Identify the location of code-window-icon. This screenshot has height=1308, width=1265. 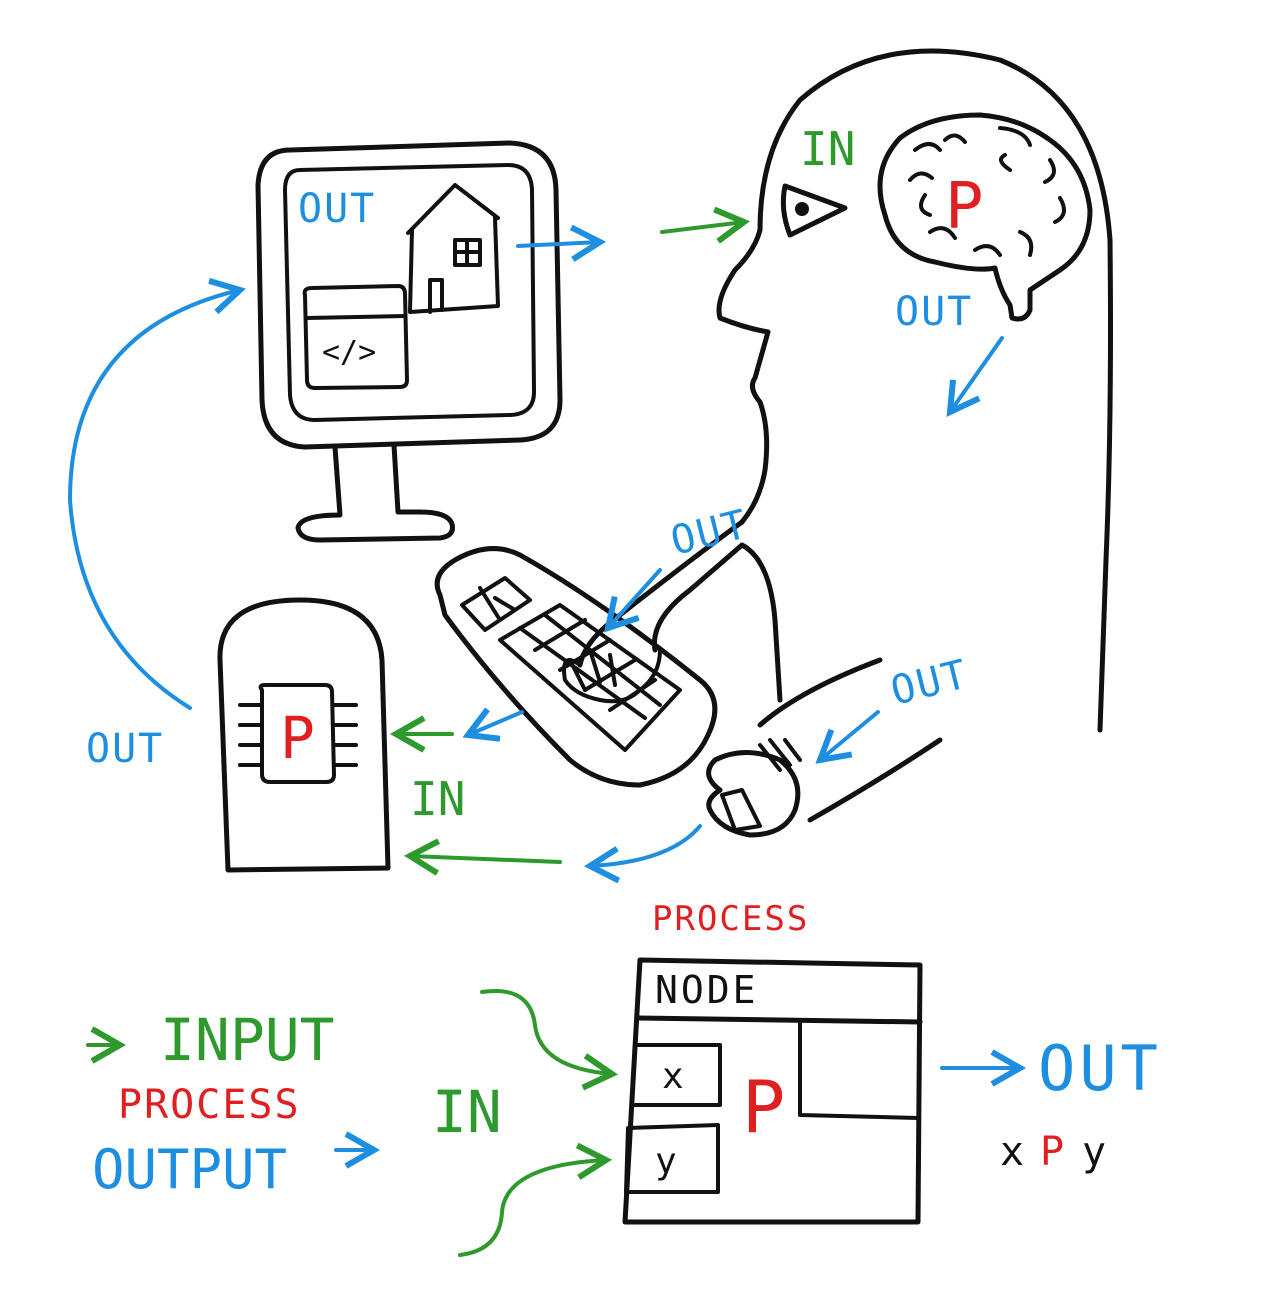
(355, 337).